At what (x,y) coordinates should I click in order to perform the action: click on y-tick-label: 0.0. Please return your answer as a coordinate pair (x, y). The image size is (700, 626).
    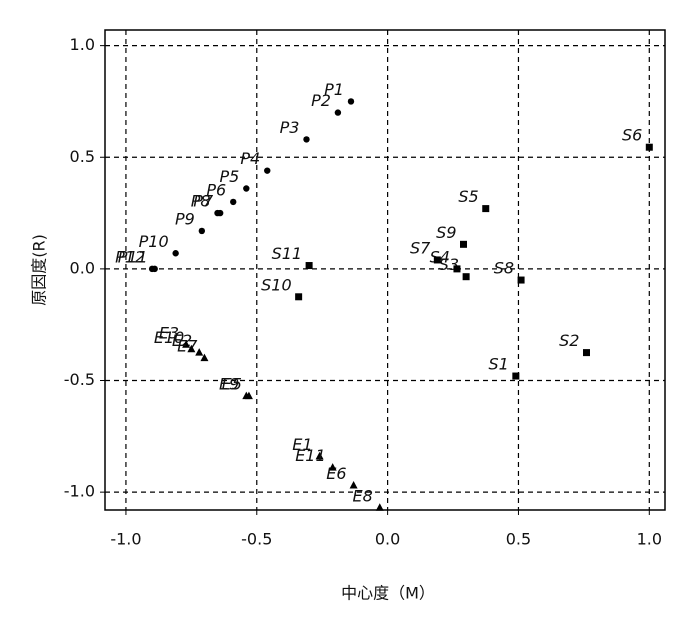
    Looking at the image, I should click on (82, 267).